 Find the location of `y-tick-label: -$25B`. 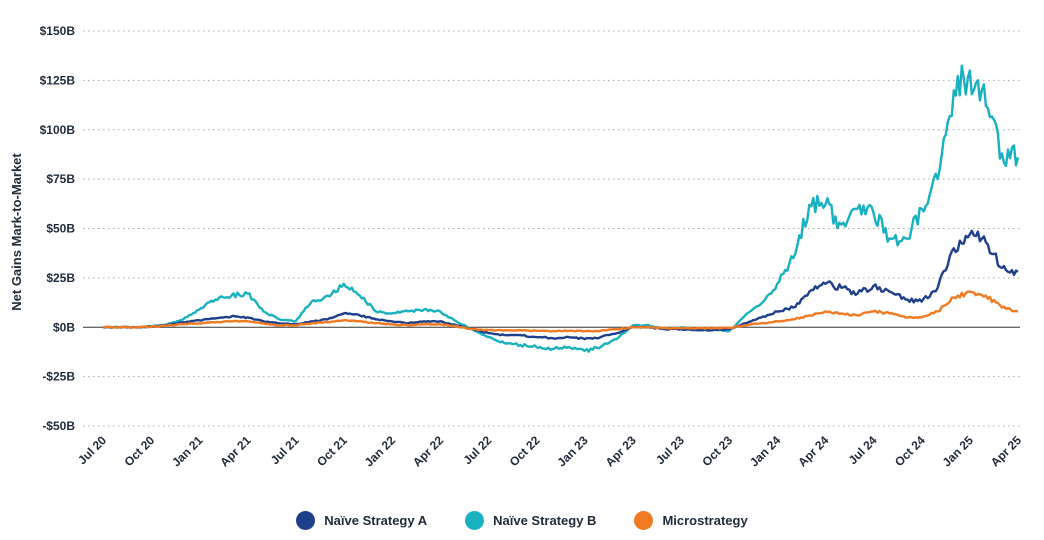

y-tick-label: -$25B is located at coordinates (58, 377).